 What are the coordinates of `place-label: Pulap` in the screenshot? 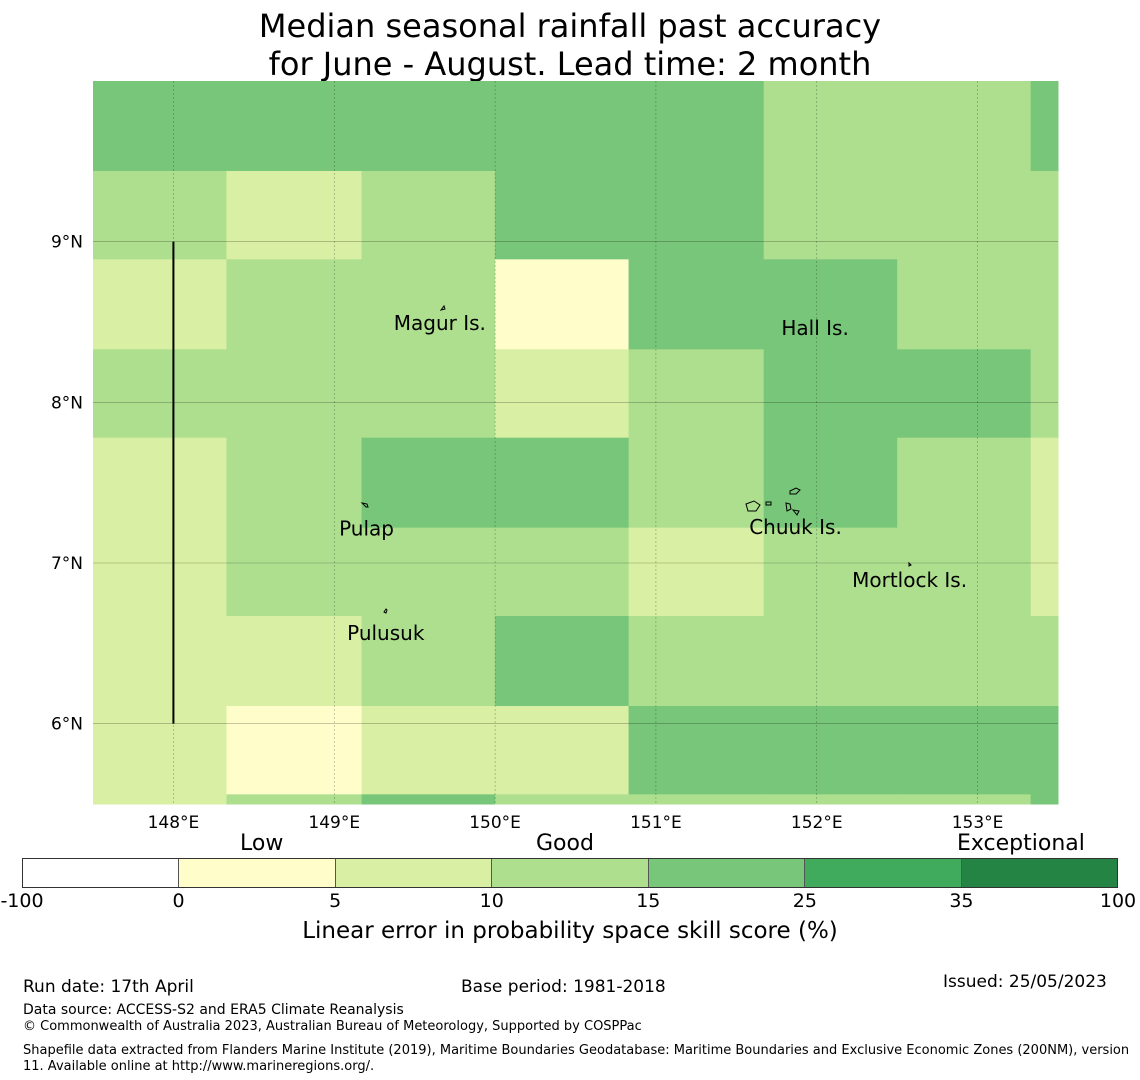 It's located at (366, 529).